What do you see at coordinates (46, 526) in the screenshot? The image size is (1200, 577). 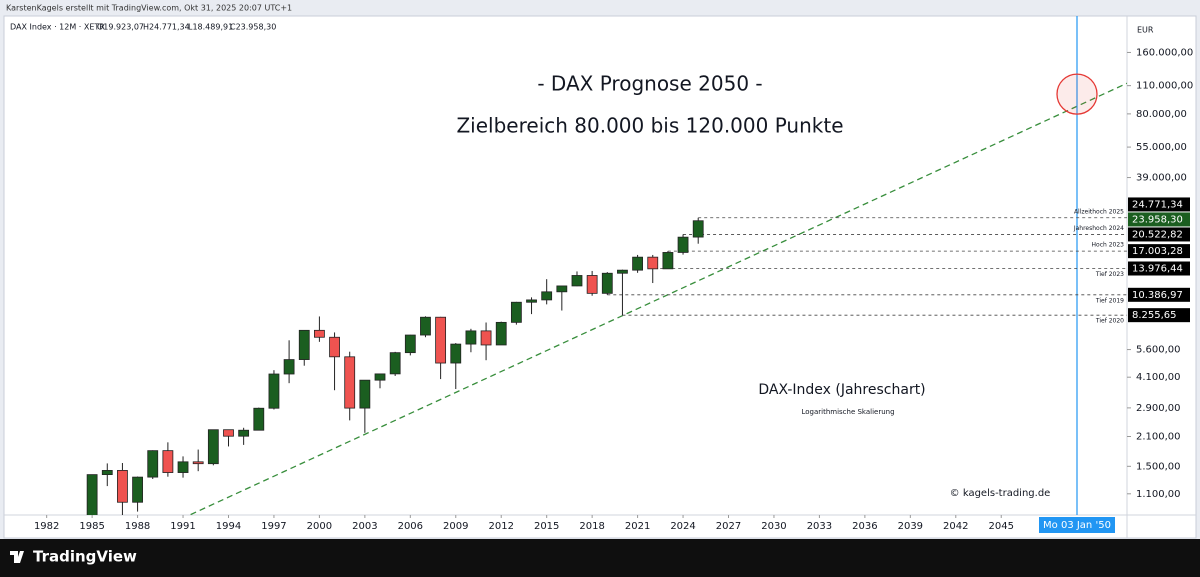 I see `x-tick-label: 1982` at bounding box center [46, 526].